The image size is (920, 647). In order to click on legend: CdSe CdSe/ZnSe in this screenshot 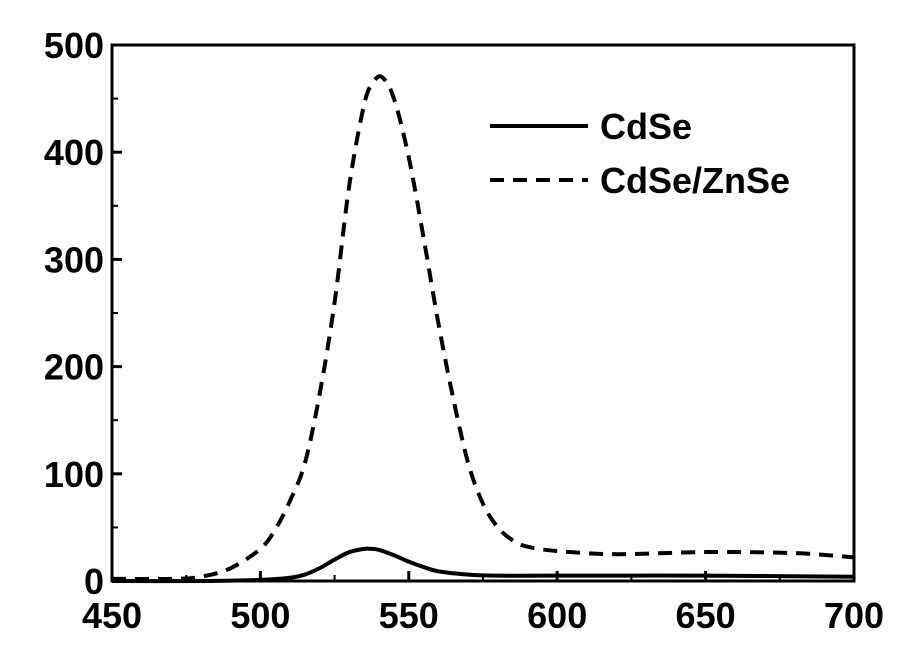, I will do `click(640, 153)`.